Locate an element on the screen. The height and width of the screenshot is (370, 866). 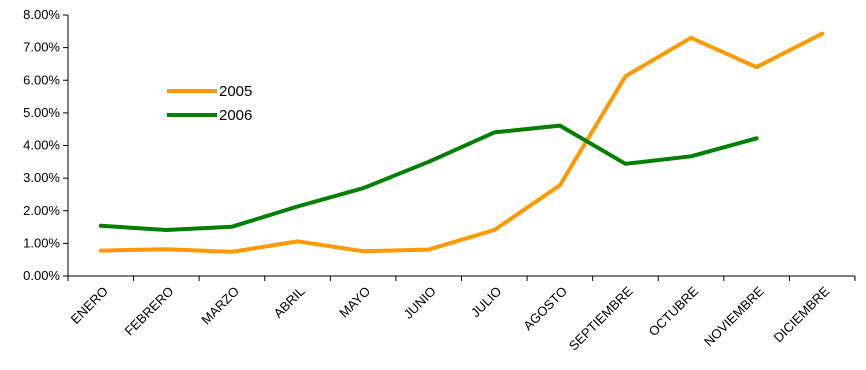
legend-label: 2006 is located at coordinates (235, 115).